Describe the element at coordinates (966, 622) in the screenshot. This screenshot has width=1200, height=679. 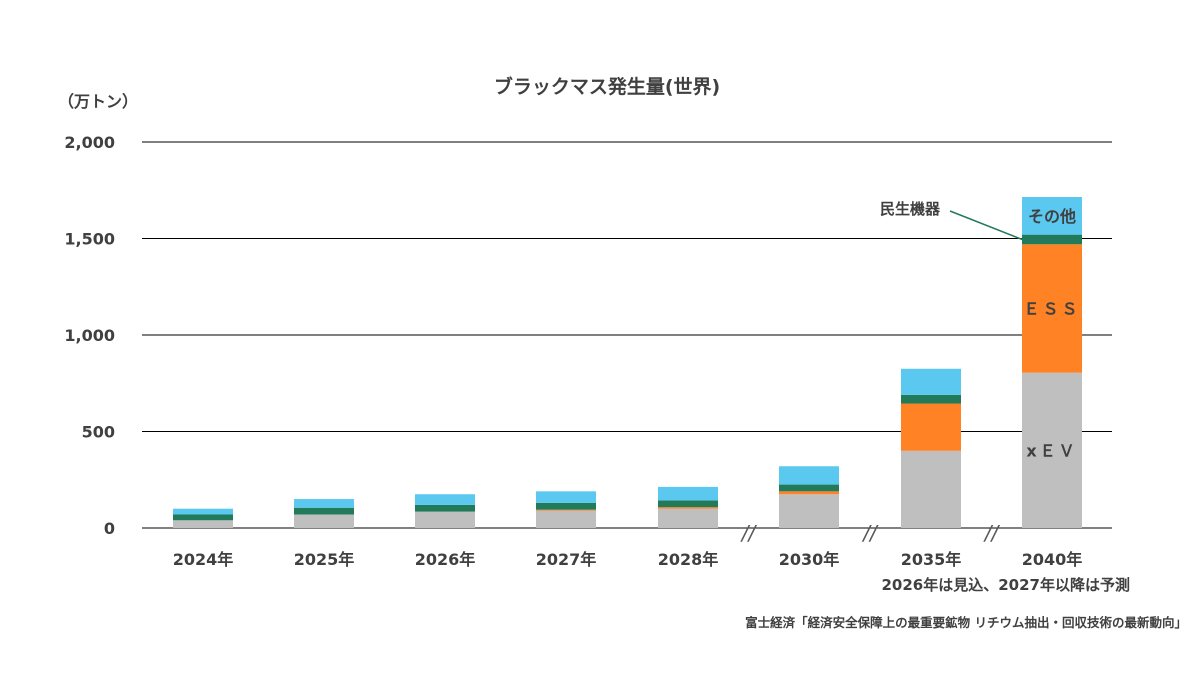
I see `source-note: 富士経済「経済安全保障上の最重要鉱物 リチウム抽出・回収技術の最新動向」` at that location.